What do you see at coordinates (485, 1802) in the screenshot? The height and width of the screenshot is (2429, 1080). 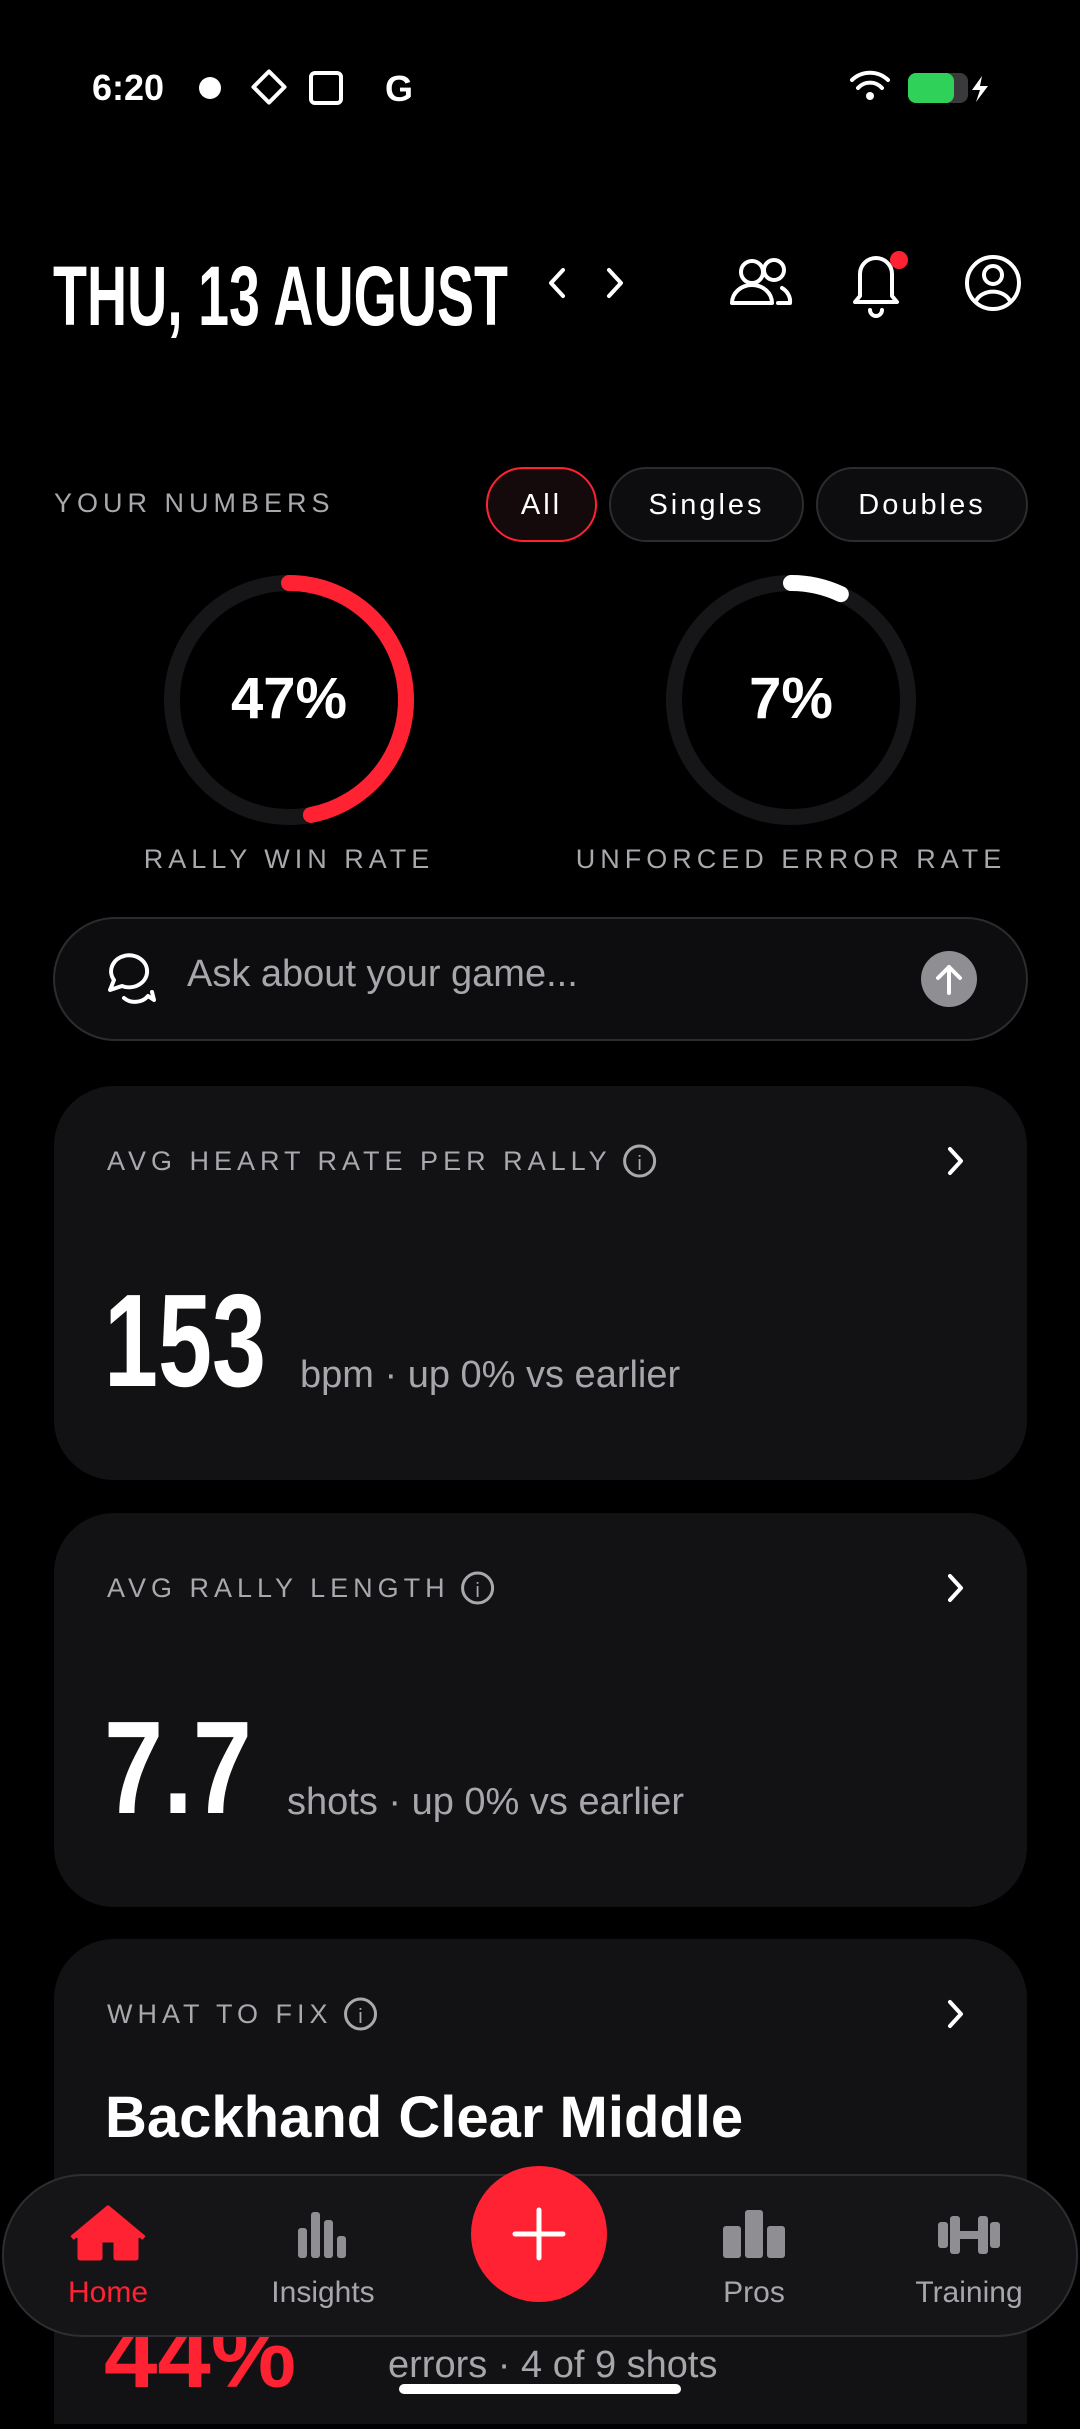 I see `card-detail: shots · up 0% vs earlier` at bounding box center [485, 1802].